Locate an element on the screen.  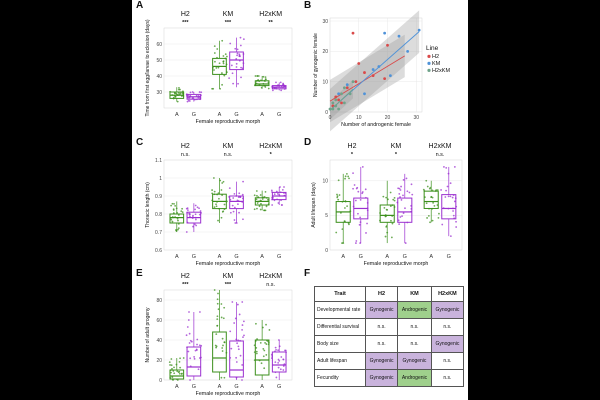
group-label: H2 is located at coordinates (185, 14).